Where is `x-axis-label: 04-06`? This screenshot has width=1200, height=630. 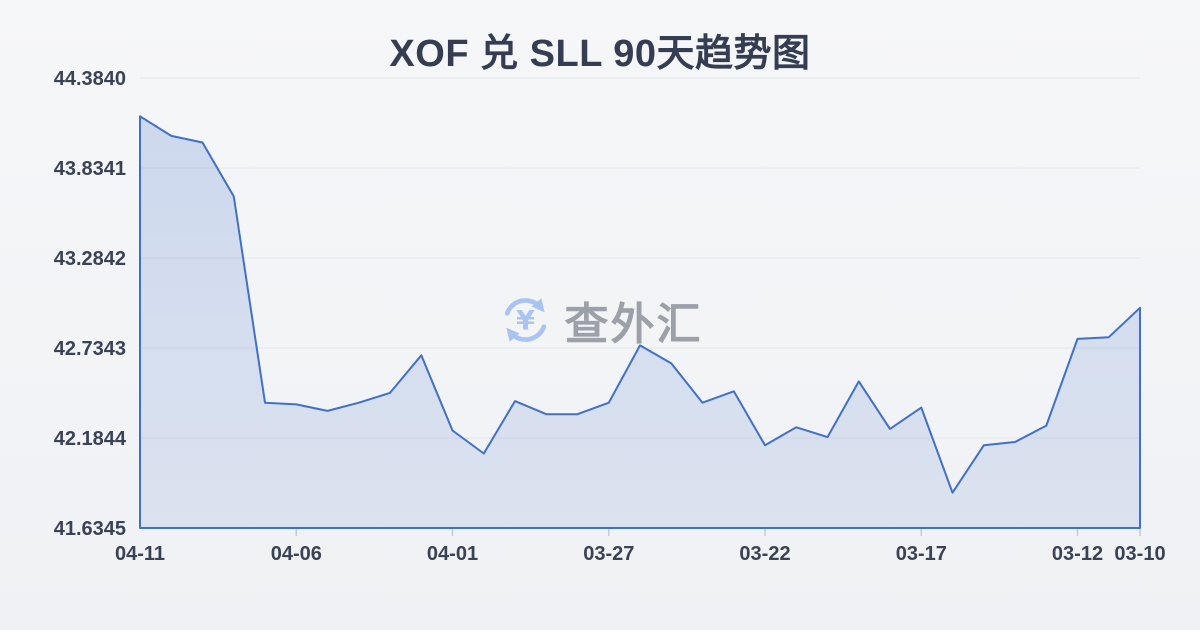 x-axis-label: 04-06 is located at coordinates (296, 554).